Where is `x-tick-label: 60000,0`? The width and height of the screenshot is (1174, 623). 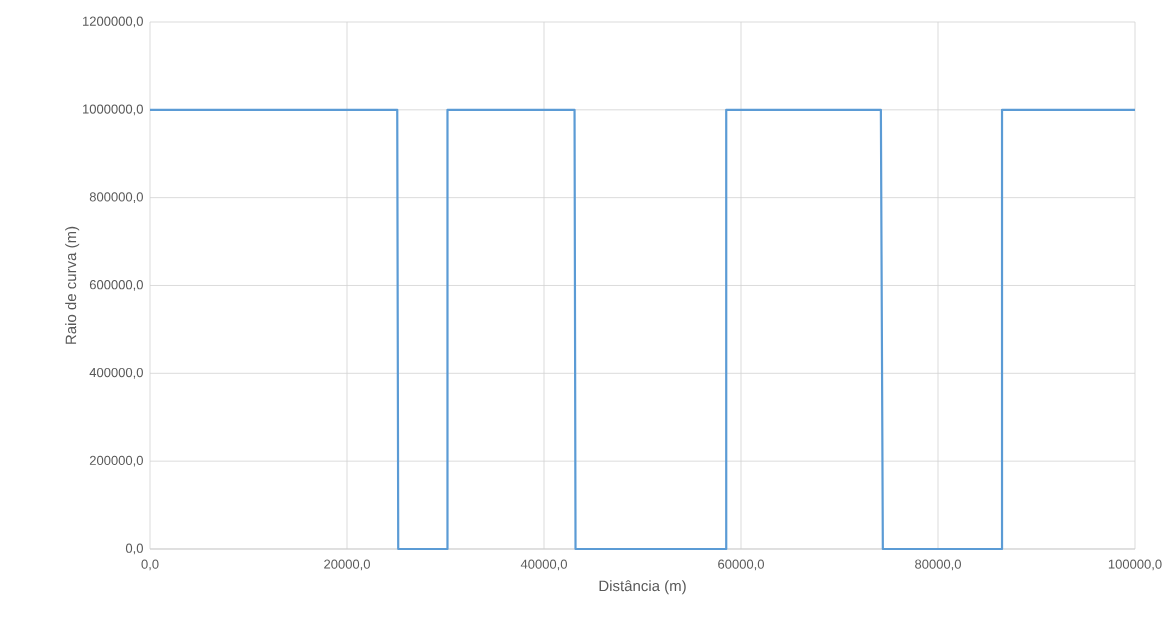
x-tick-label: 60000,0 is located at coordinates (741, 565).